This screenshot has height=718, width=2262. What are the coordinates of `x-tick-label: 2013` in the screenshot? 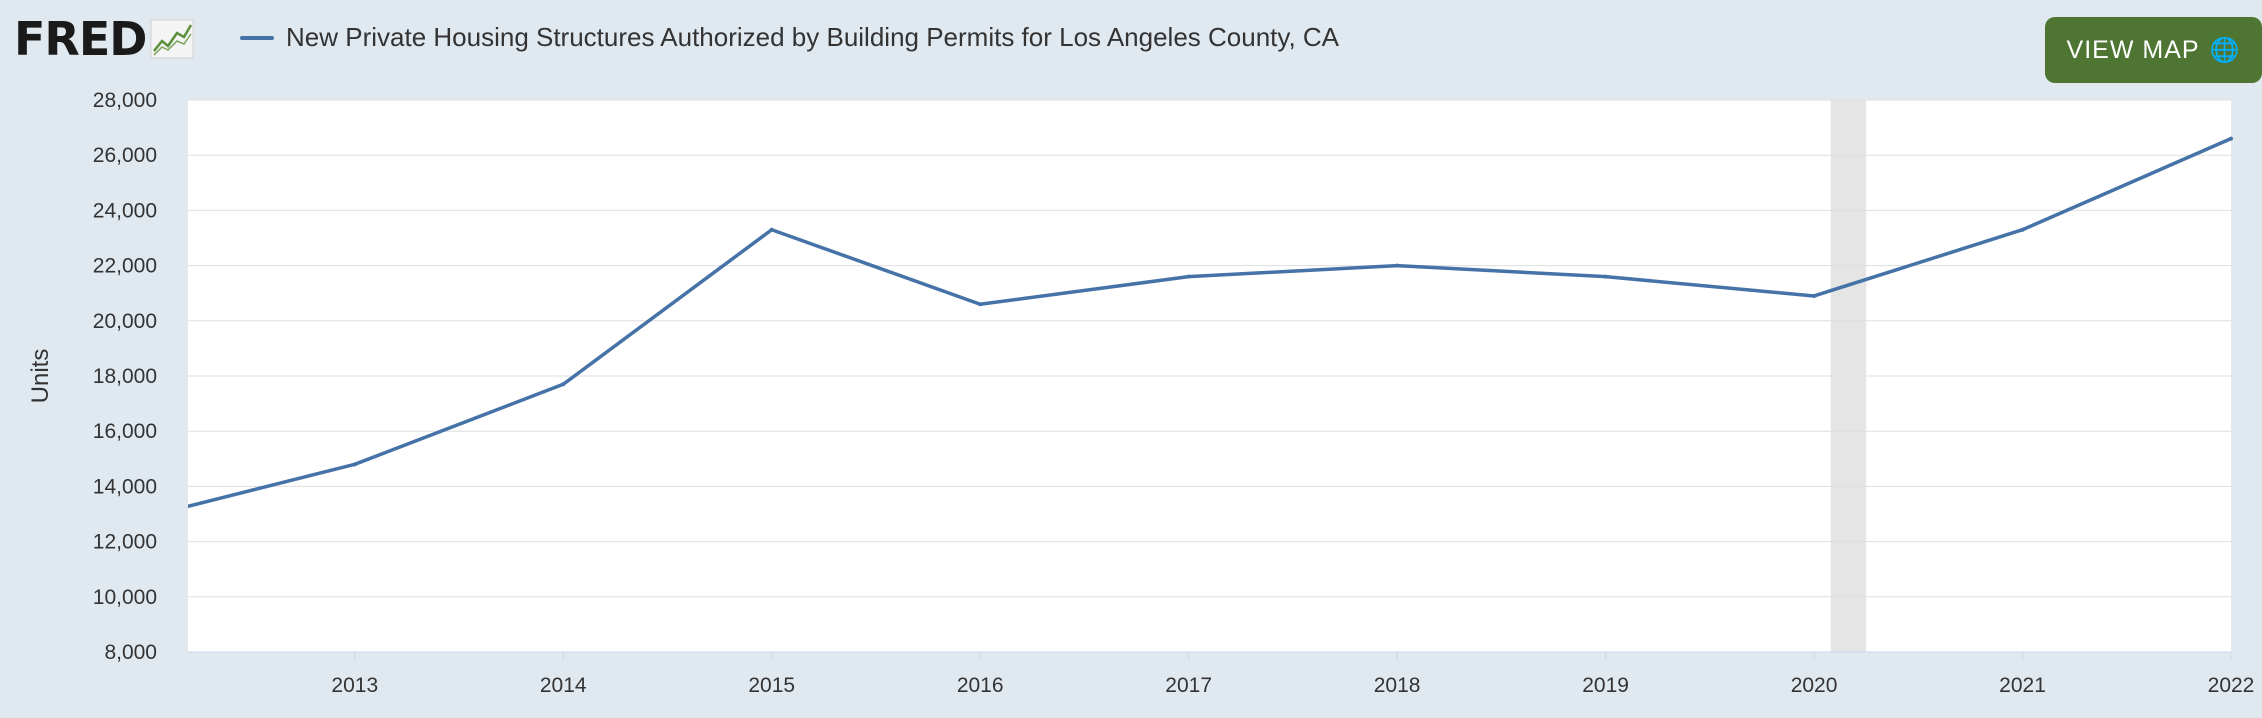 It's located at (354, 685).